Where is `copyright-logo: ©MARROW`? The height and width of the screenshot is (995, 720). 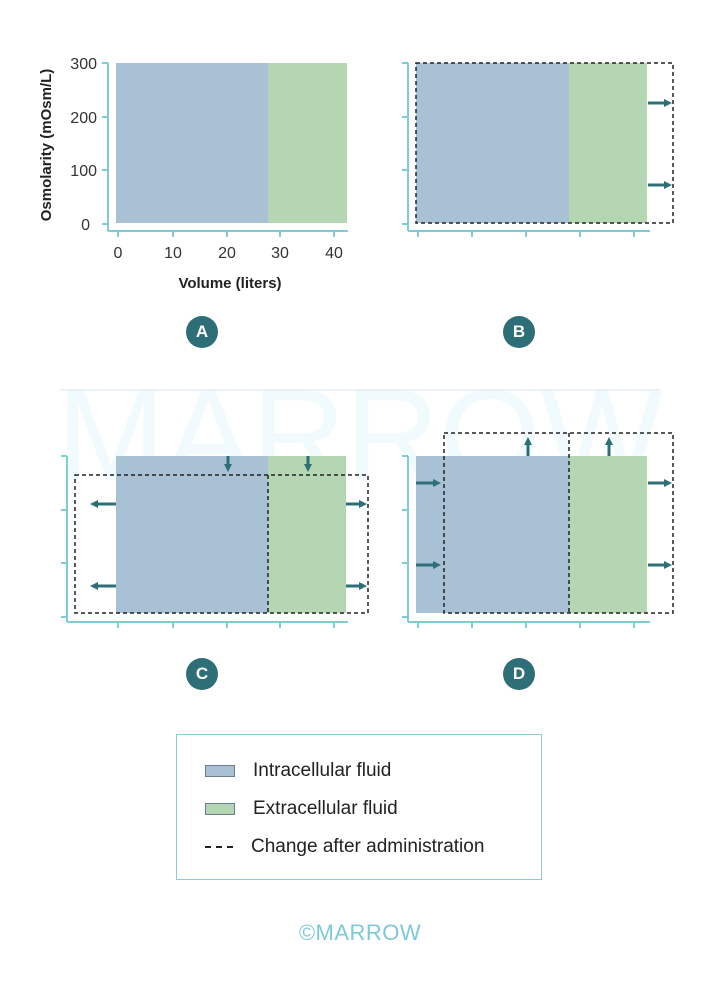 copyright-logo: ©MARROW is located at coordinates (360, 932).